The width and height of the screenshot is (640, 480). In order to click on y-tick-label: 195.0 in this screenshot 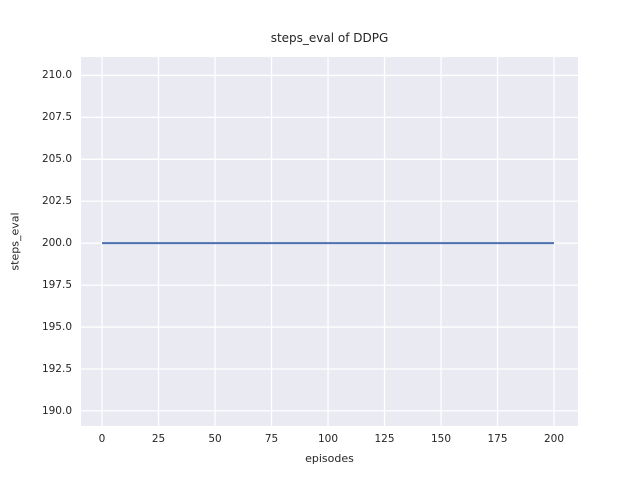, I will do `click(56, 327)`.